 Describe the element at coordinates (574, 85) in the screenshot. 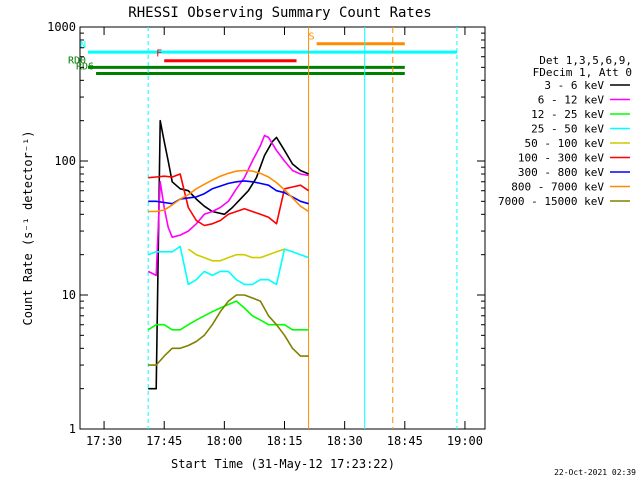

I see `legend-entry: 3 - 6 keV` at that location.